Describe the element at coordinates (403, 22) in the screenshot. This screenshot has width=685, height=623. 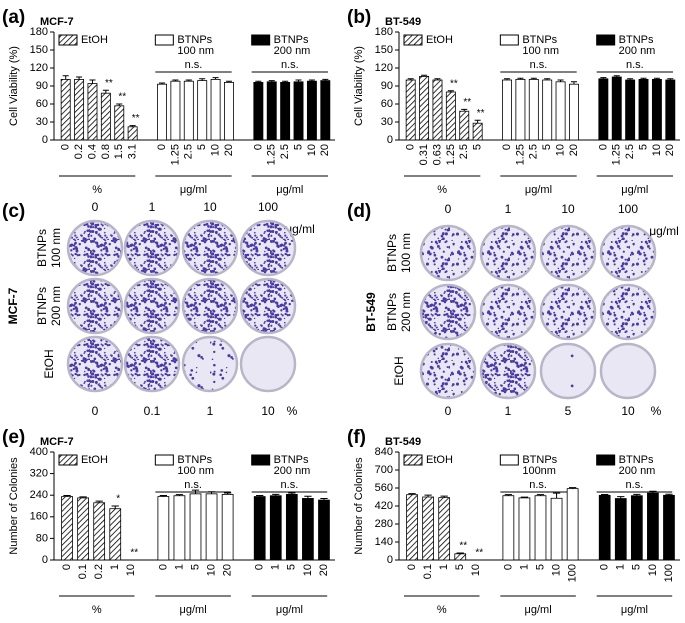
I see `chart-title: BT-549` at that location.